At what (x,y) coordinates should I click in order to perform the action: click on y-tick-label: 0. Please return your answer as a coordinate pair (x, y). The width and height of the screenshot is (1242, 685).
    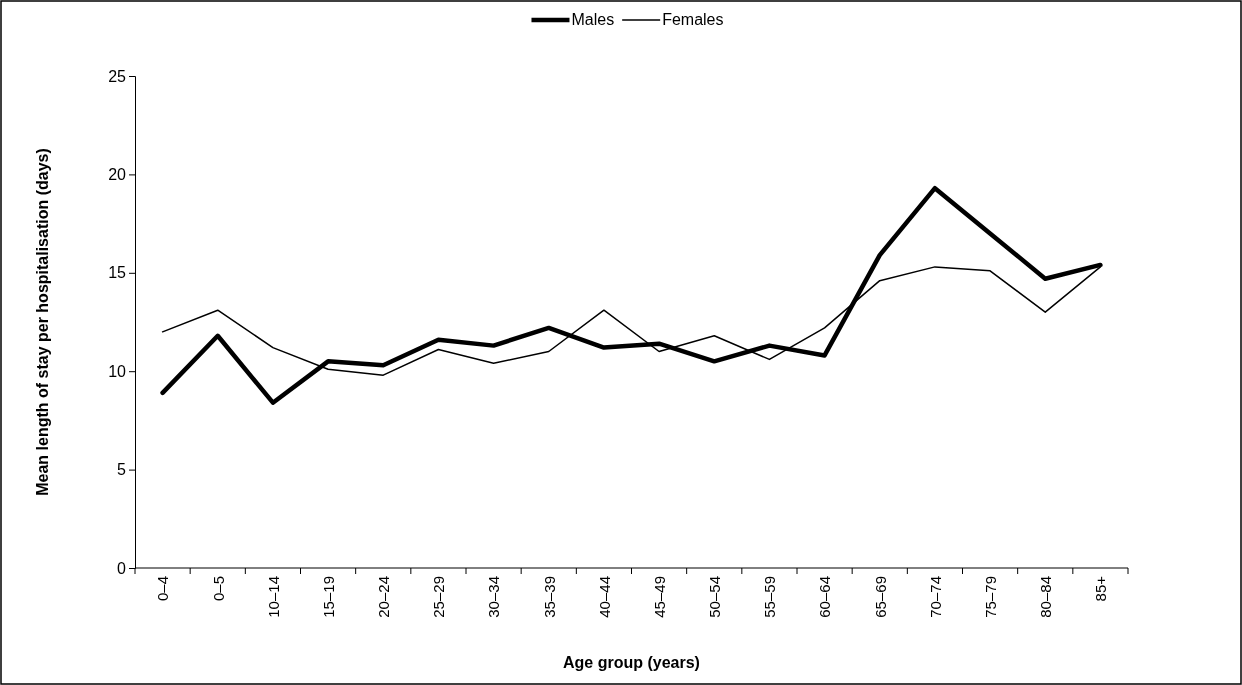
    Looking at the image, I should click on (122, 568).